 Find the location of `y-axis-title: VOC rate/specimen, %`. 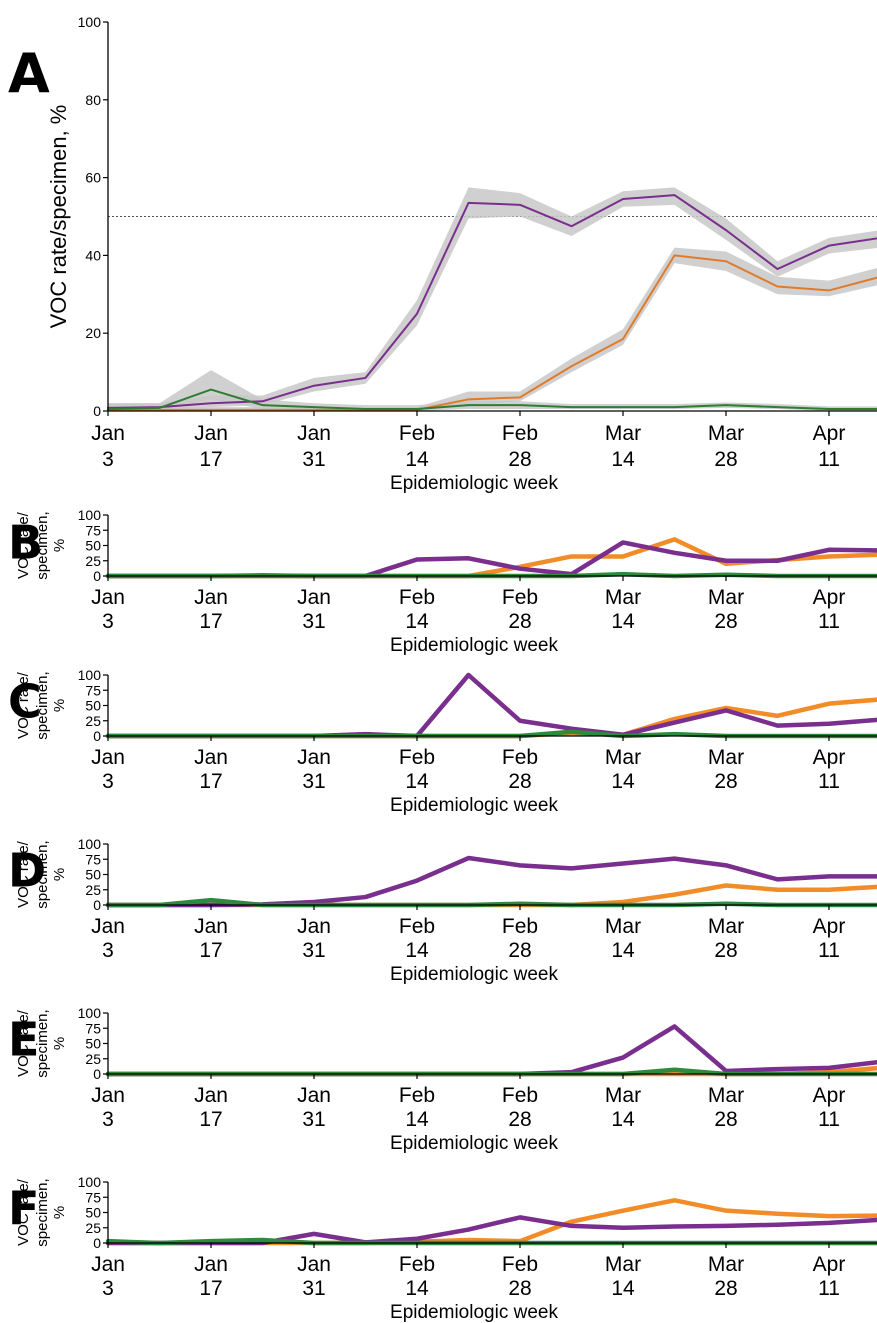

y-axis-title: VOC rate/specimen, % is located at coordinates (58, 217).